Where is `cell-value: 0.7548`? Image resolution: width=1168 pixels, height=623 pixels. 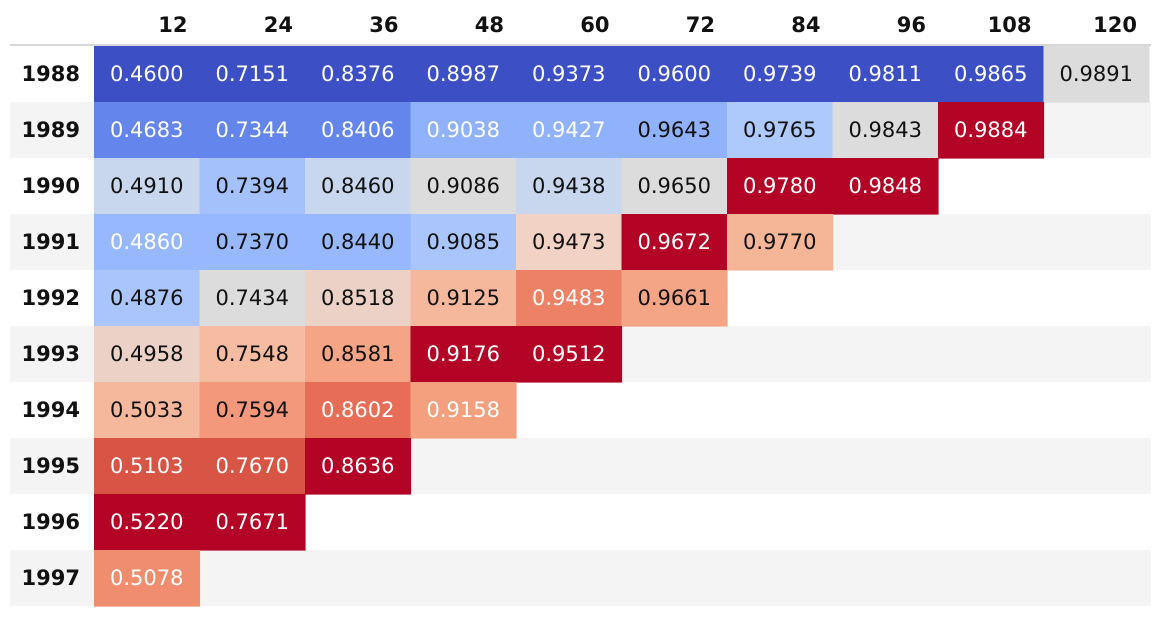
cell-value: 0.7548 is located at coordinates (252, 354).